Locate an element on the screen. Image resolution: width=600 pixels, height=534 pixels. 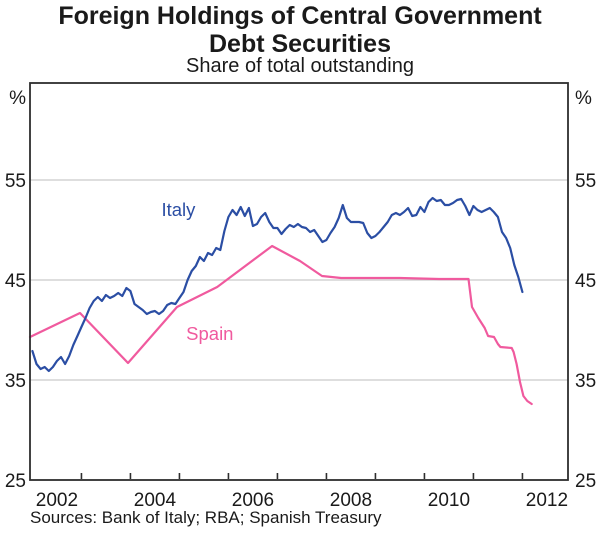
y-axis-label-left: 35 is located at coordinates (15, 381).